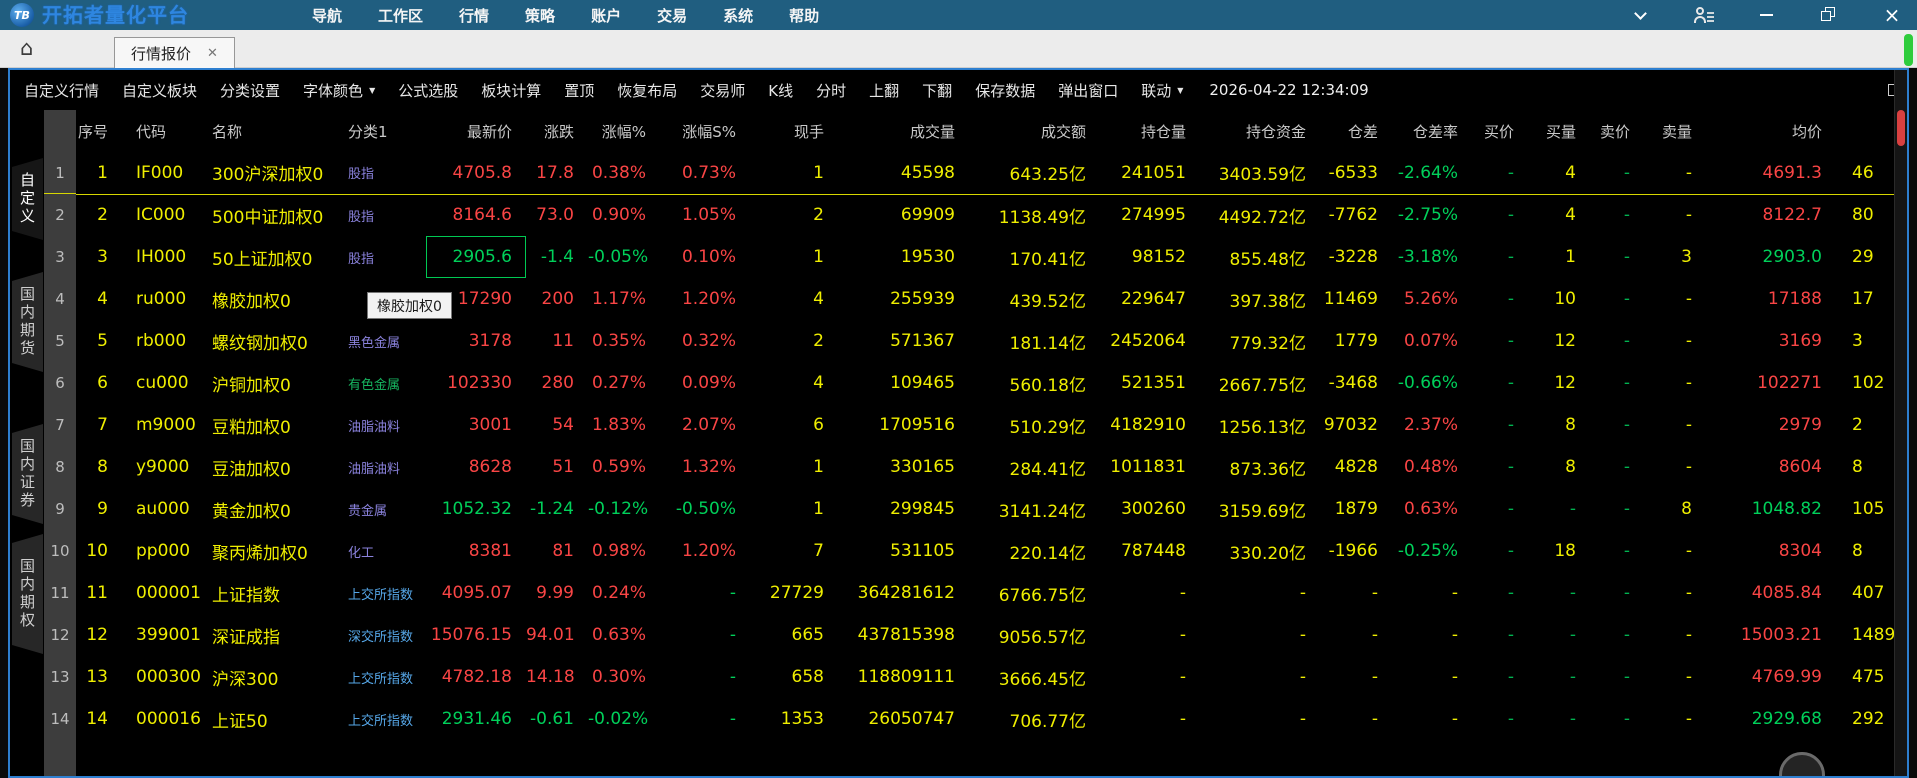 The image size is (1917, 778). Describe the element at coordinates (339, 90) in the screenshot. I see `toolbar-item-字体颜色: 字体颜色 ▼` at that location.